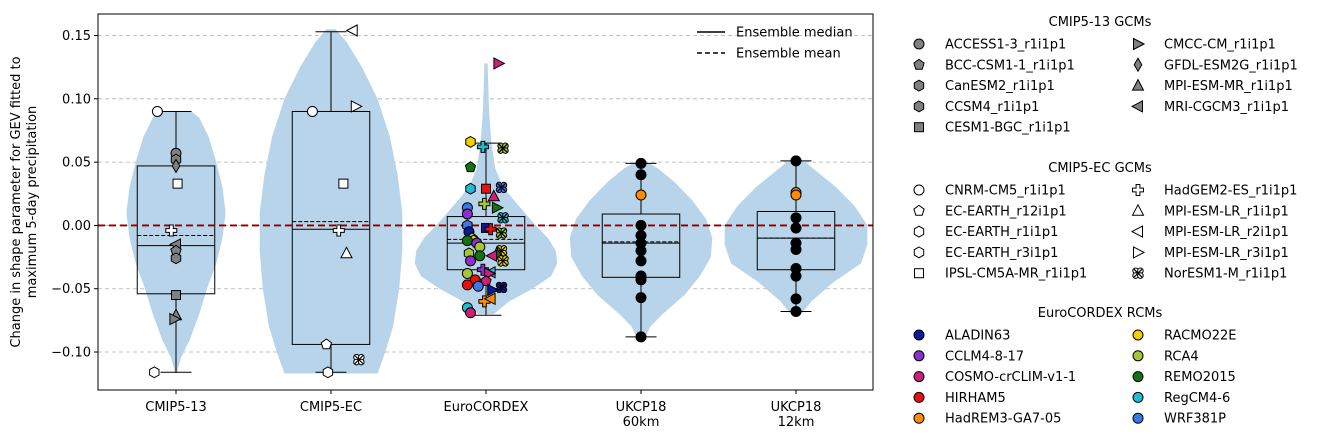 This screenshot has height=440, width=1321. I want to click on legend-marker-cross, so click(1138, 273).